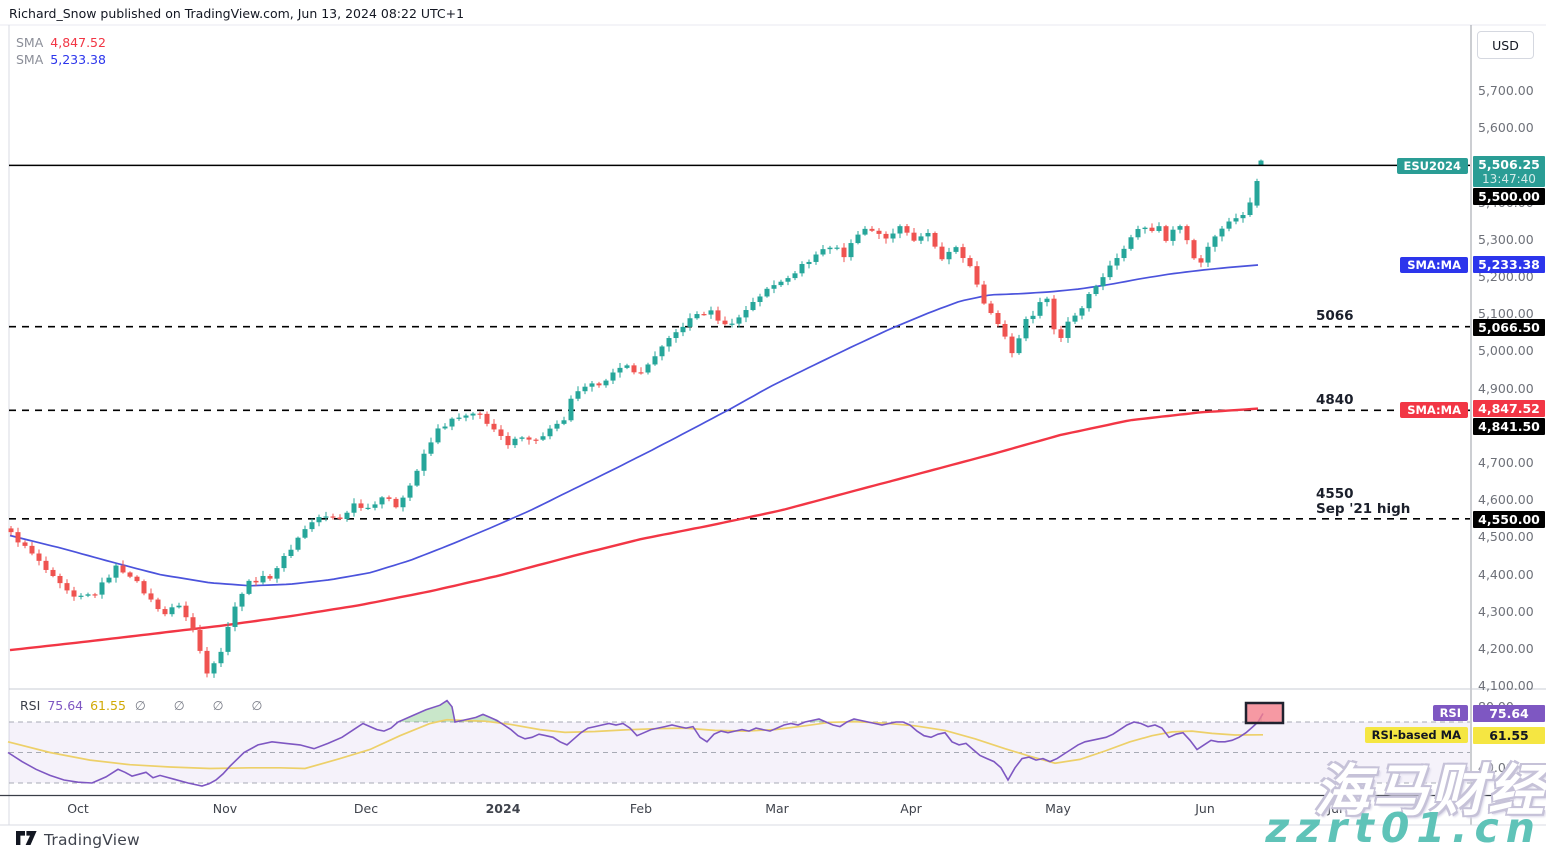 The image size is (1546, 857). What do you see at coordinates (1509, 171) in the screenshot?
I see `price-tag: 5,506.25 13:47:40` at bounding box center [1509, 171].